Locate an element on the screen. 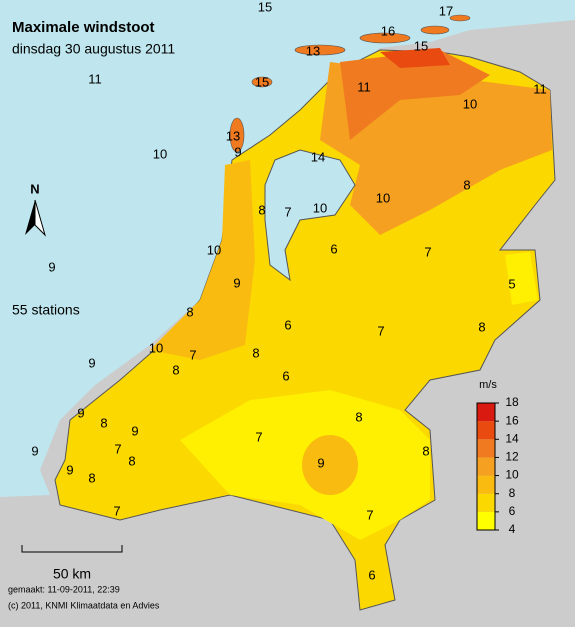 This screenshot has width=575, height=632. zone-local is located at coordinates (330, 465).